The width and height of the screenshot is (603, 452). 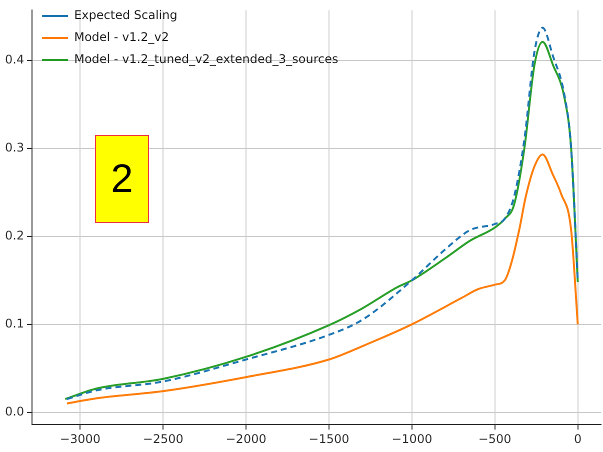 I want to click on legend-label: Model - v1.2_v2, so click(x=122, y=37).